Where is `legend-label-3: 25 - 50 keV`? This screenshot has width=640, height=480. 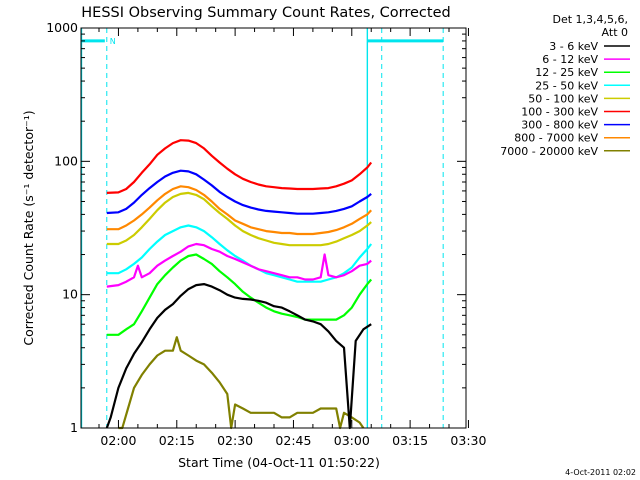
legend-label-3: 25 - 50 keV is located at coordinates (566, 85).